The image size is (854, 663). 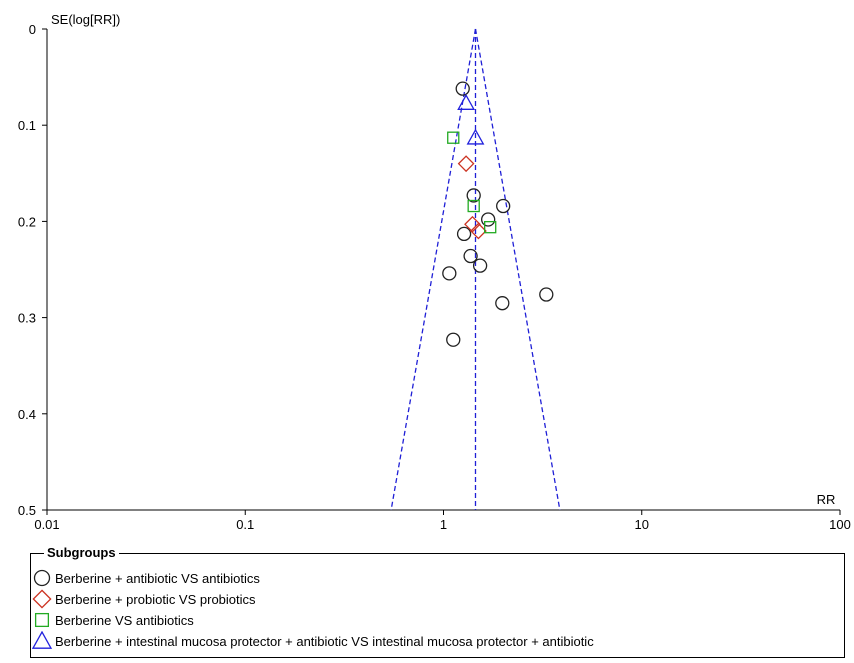 I want to click on funnel-right-limit, so click(x=517, y=269).